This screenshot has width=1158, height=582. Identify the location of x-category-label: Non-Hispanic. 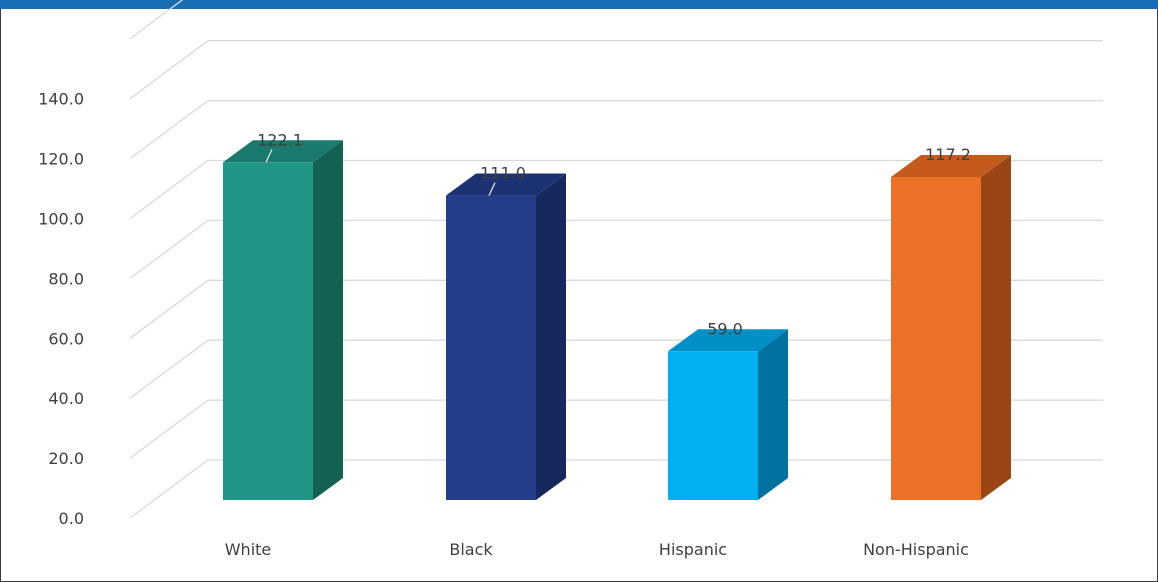
(916, 549).